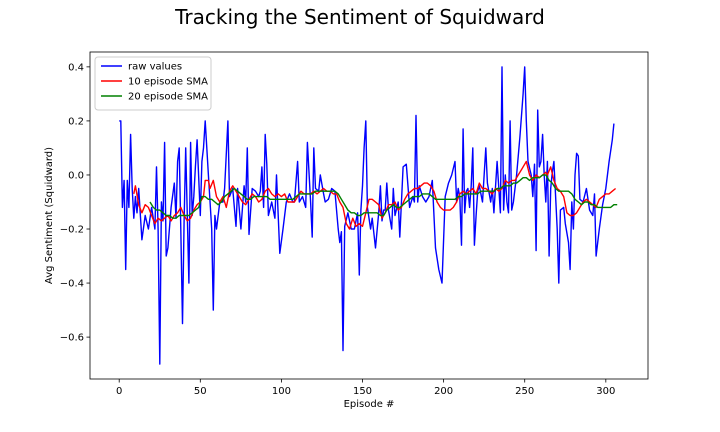 The height and width of the screenshot is (432, 720). I want to click on legend-label: 20 episode SMA, so click(168, 97).